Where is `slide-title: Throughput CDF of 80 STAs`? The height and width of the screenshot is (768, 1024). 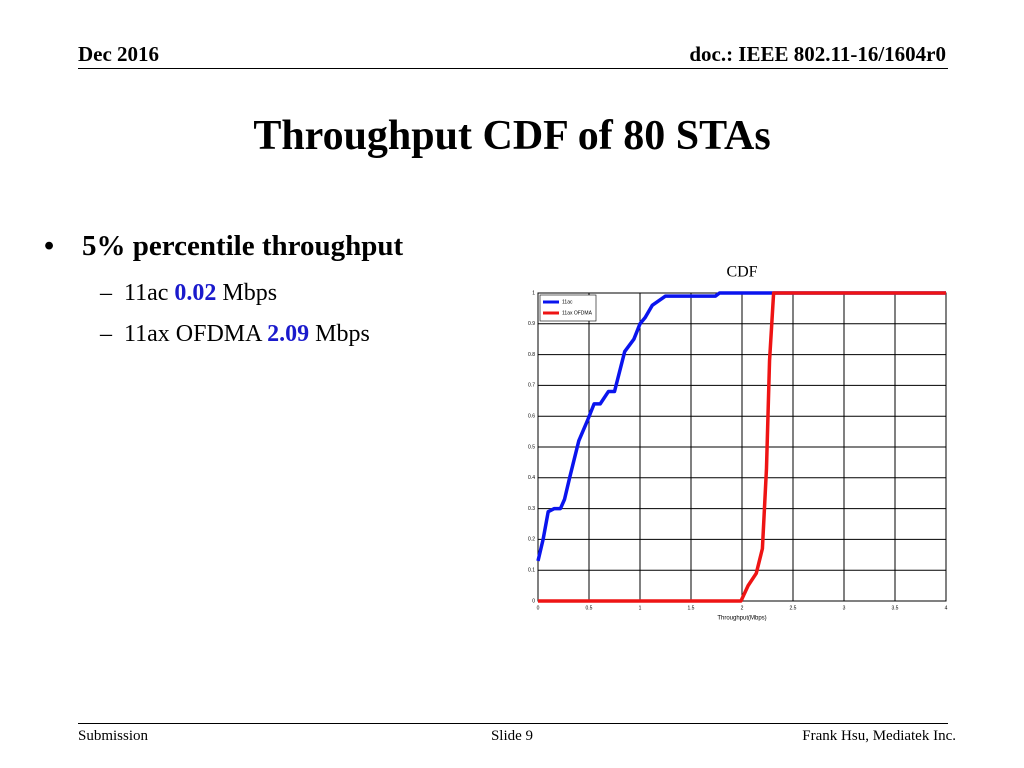
slide-title: Throughput CDF of 80 STAs is located at coordinates (512, 136).